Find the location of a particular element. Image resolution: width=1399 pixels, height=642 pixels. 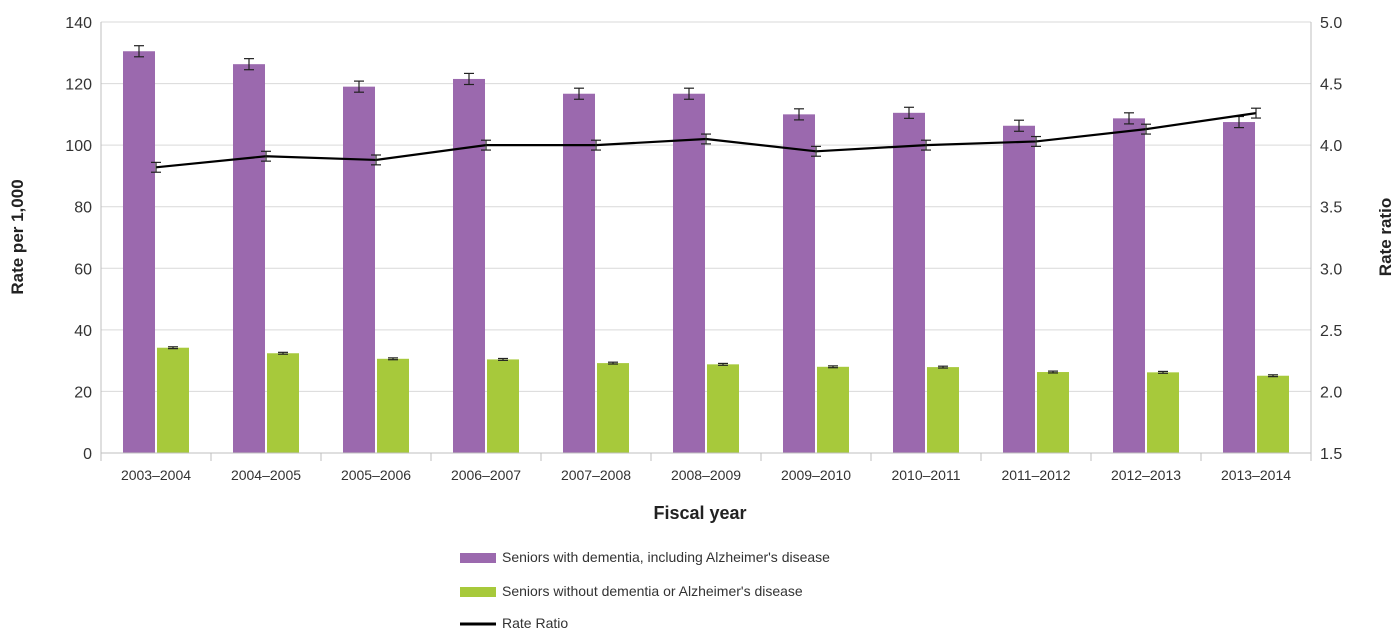

y2-tick-label: 3.0 is located at coordinates (1331, 269).